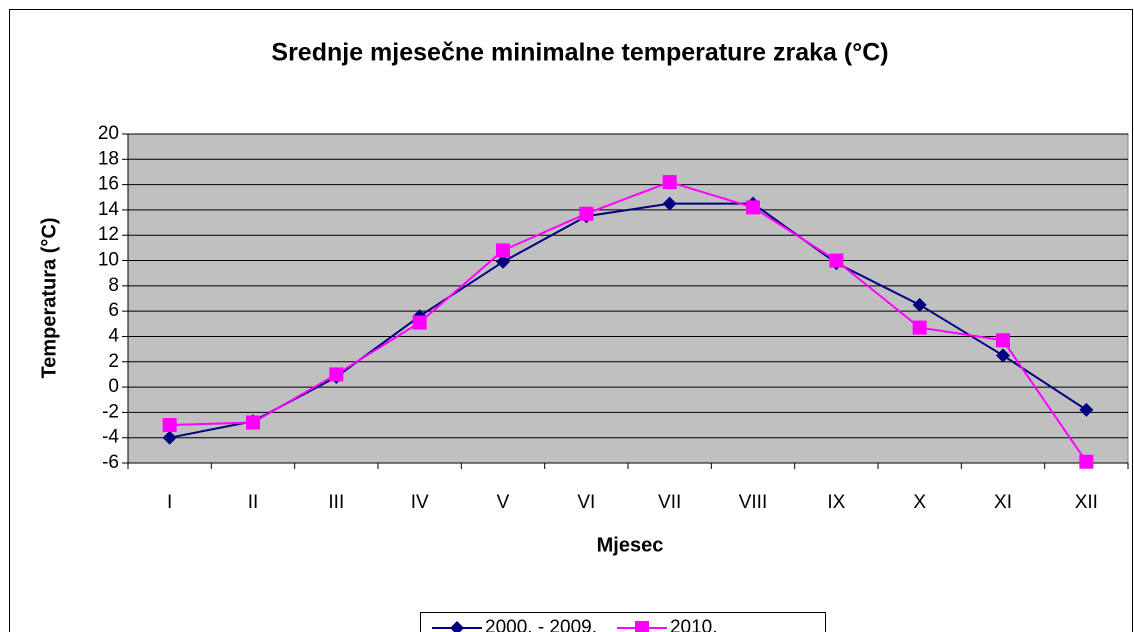 This screenshot has height=632, width=1134. I want to click on legend-label: 2010., so click(694, 624).